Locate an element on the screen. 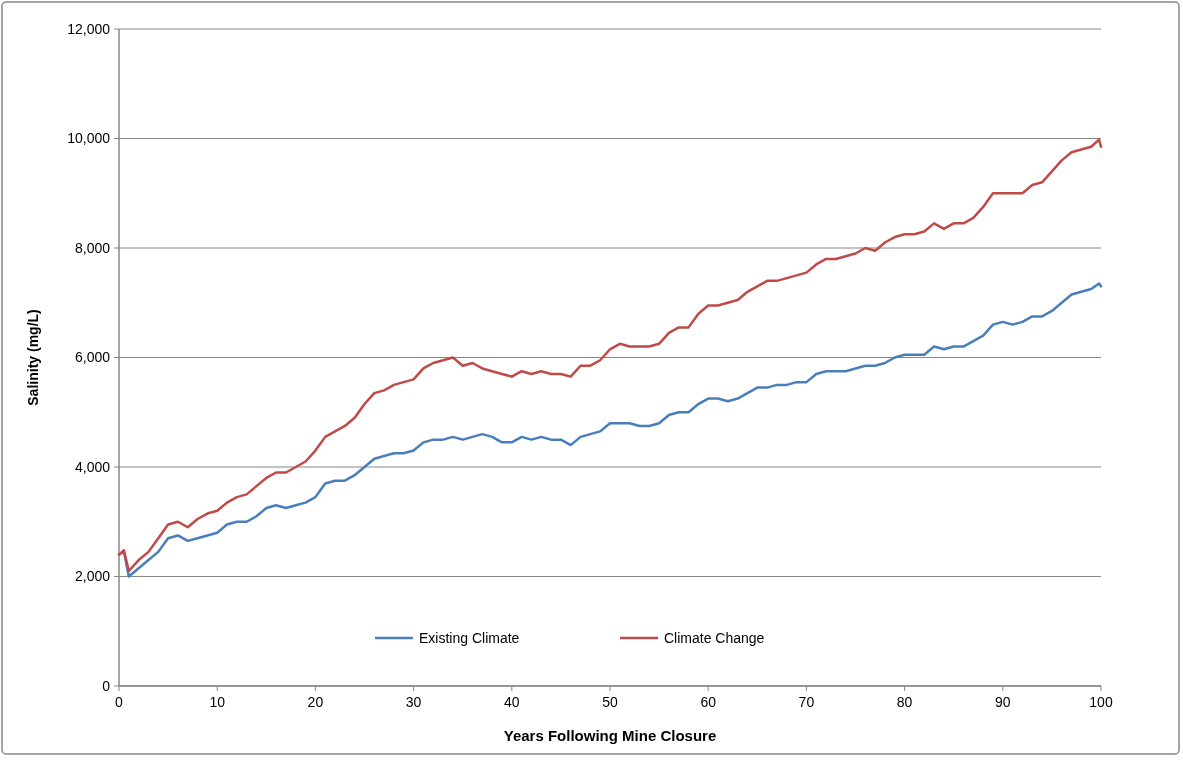 This screenshot has width=1183, height=760. y-tick-label: 10,000 is located at coordinates (89, 138).